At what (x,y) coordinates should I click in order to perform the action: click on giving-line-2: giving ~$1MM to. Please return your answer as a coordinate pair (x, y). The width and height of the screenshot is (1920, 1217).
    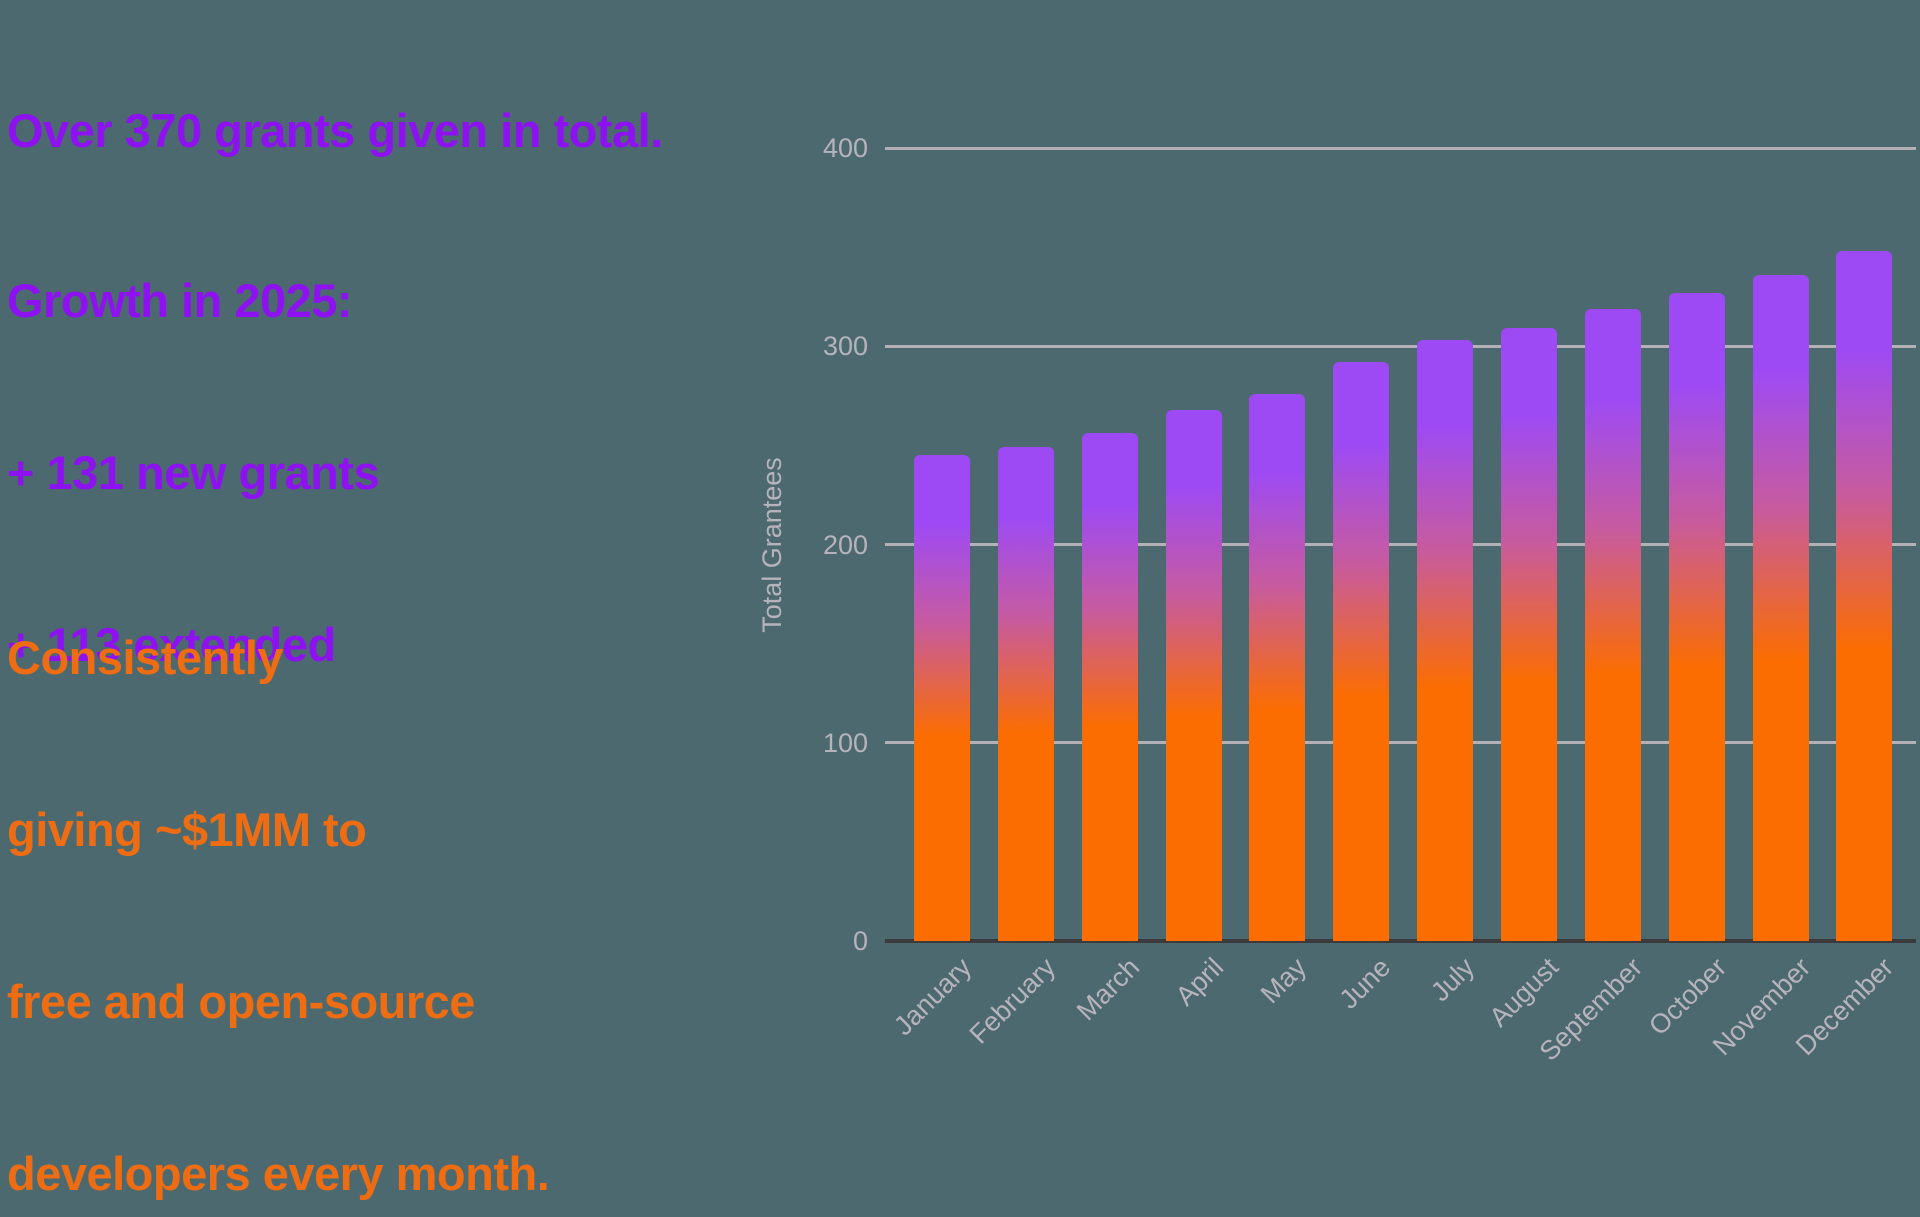
    Looking at the image, I should click on (187, 829).